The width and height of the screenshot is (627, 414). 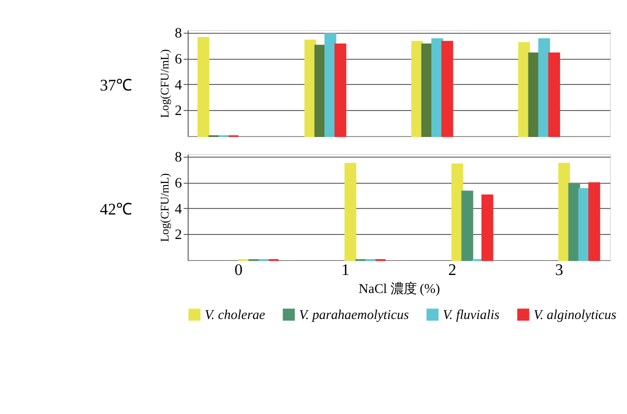 What do you see at coordinates (235, 314) in the screenshot?
I see `legend-label: V. cholerae` at bounding box center [235, 314].